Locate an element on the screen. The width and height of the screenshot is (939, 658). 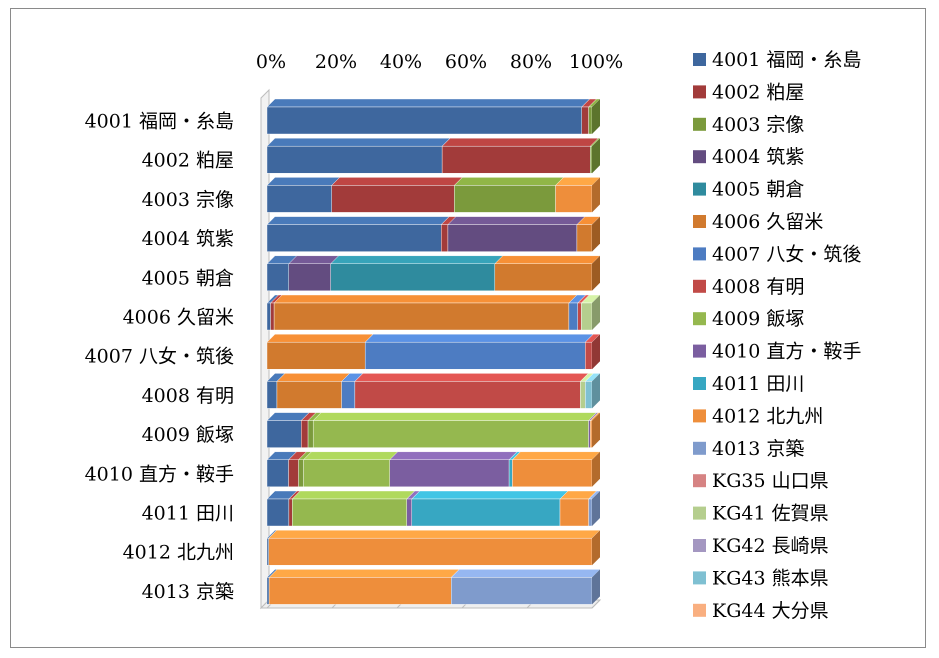
legend-label: 4011 田川 is located at coordinates (758, 384).